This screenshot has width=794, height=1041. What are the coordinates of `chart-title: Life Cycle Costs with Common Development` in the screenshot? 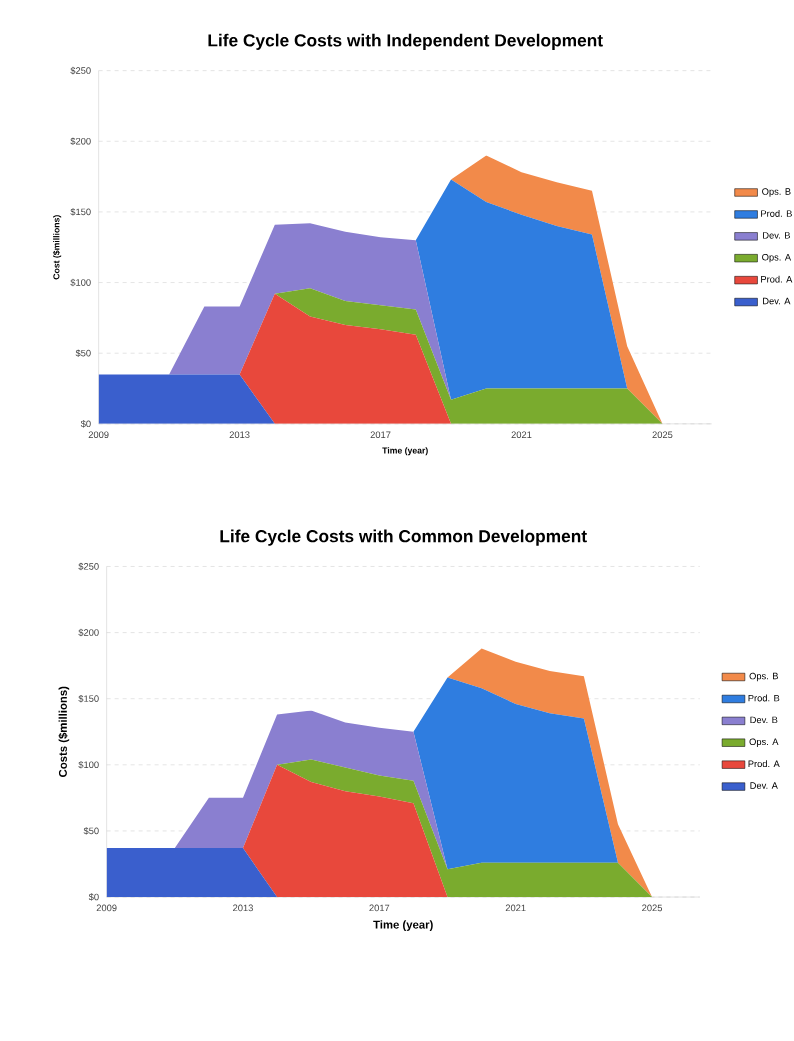 It's located at (403, 537).